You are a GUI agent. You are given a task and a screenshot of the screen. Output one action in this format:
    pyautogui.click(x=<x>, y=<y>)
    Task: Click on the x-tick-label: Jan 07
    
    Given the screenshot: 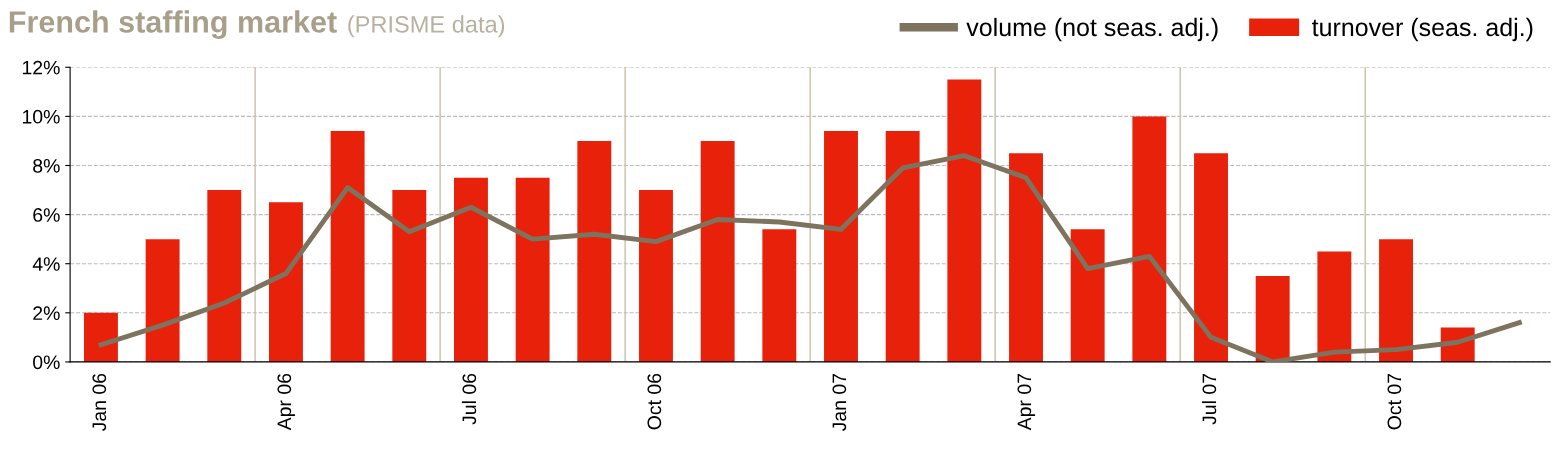 What is the action you would take?
    pyautogui.click(x=839, y=403)
    